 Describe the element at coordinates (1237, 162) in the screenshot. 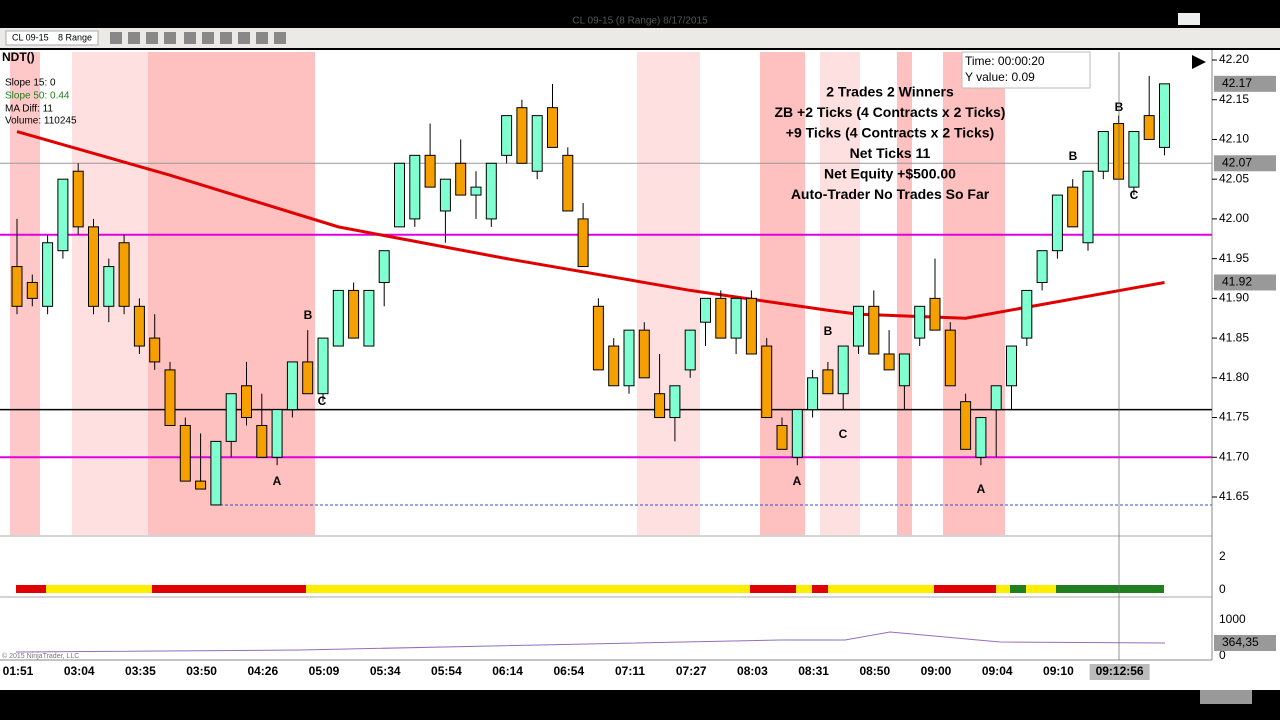

I see `price-marker-label: 42.07` at that location.